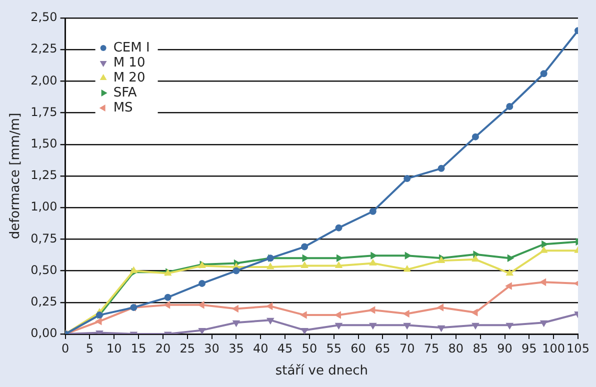 The image size is (596, 387). Describe the element at coordinates (16, 176) in the screenshot. I see `y-axis-title: deformace [mm/m]` at that location.